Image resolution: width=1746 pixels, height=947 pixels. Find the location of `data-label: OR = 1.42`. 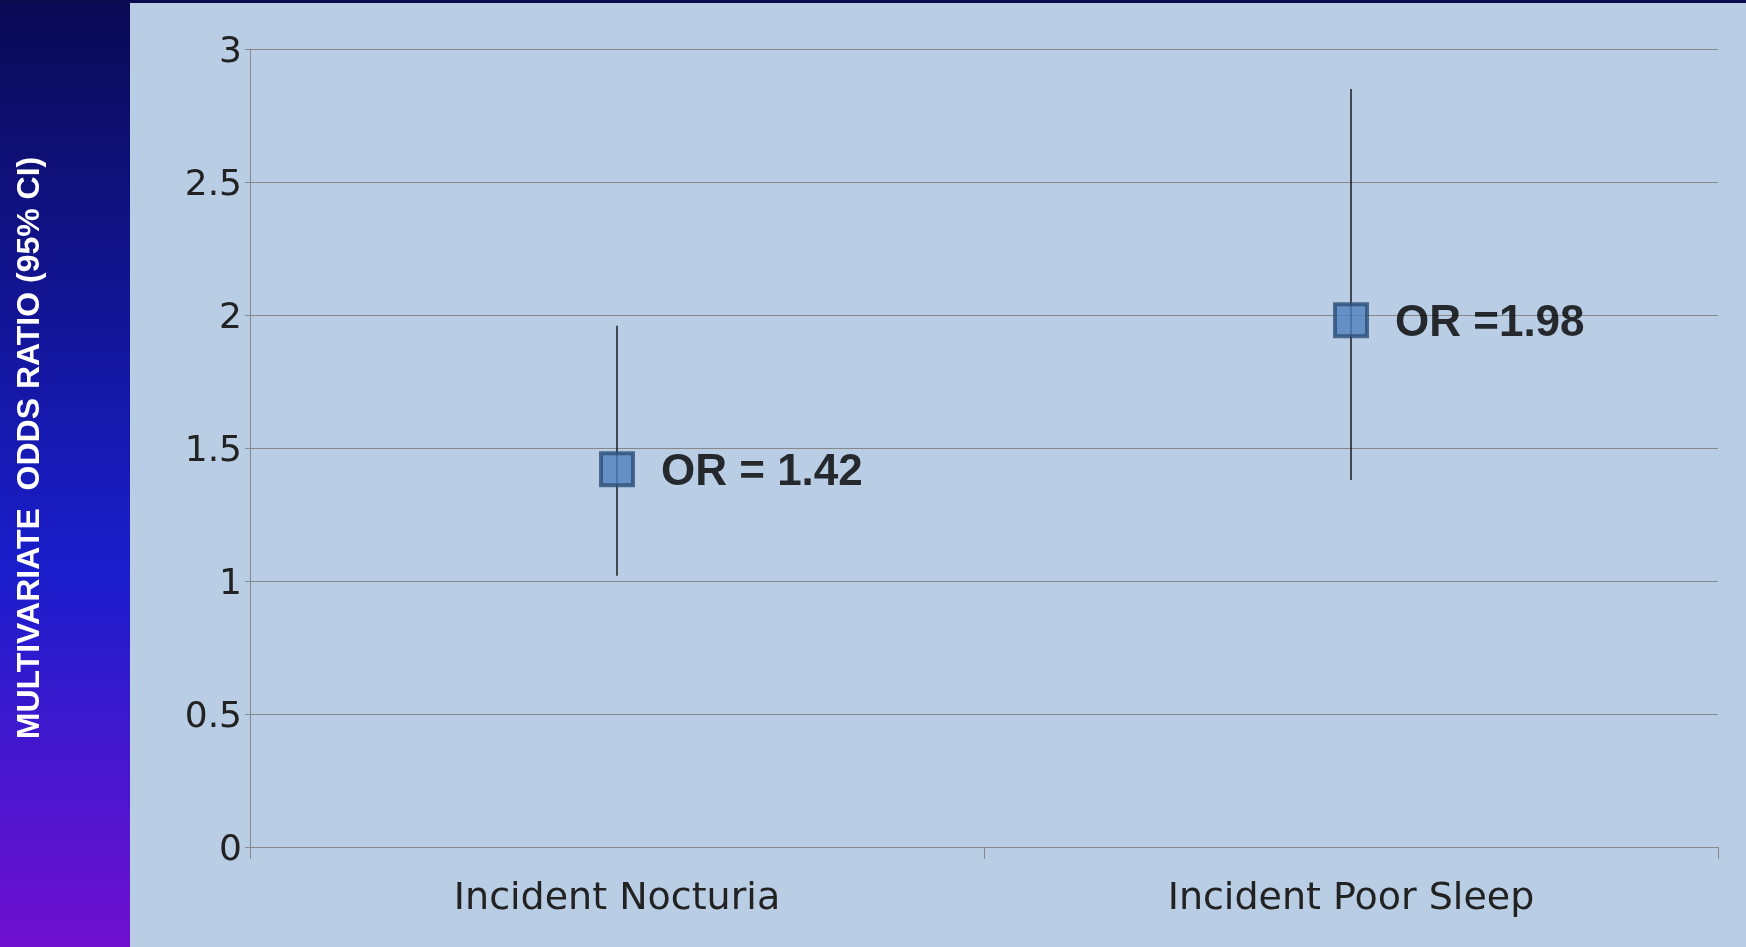

data-label: OR = 1.42 is located at coordinates (762, 469).